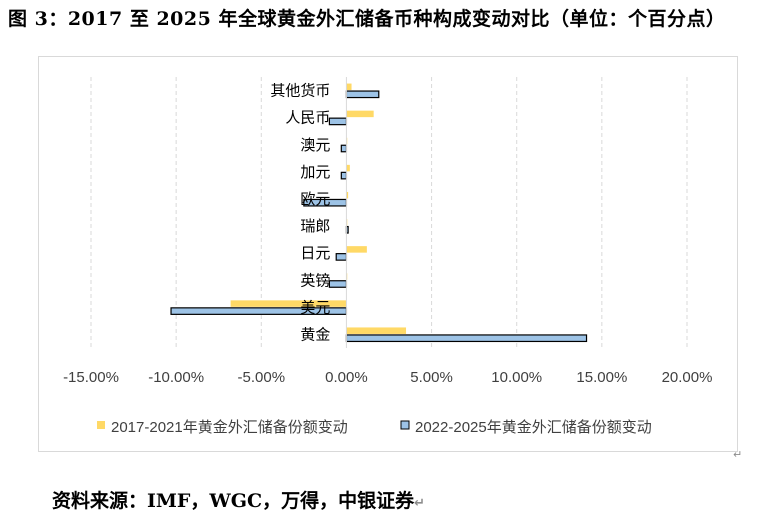  Describe the element at coordinates (307, 118) in the screenshot. I see `category-label: 人民币` at that location.